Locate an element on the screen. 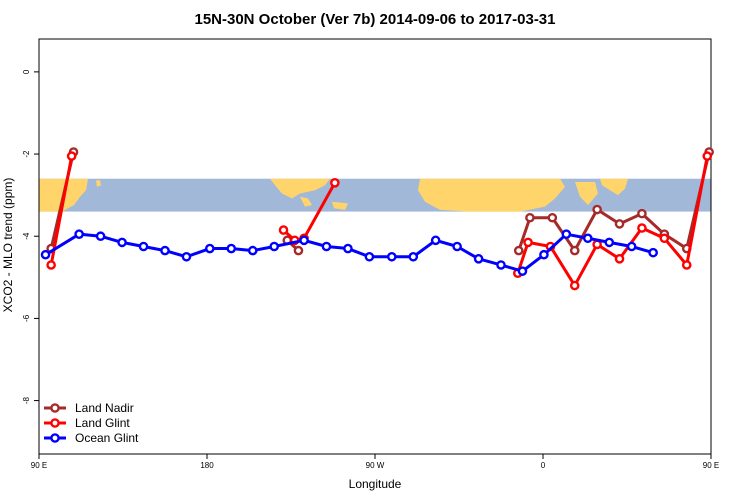 Image resolution: width=750 pixels, height=500 pixels. y-axis: 0 -2 -4 -6 -8 is located at coordinates (30, 236).